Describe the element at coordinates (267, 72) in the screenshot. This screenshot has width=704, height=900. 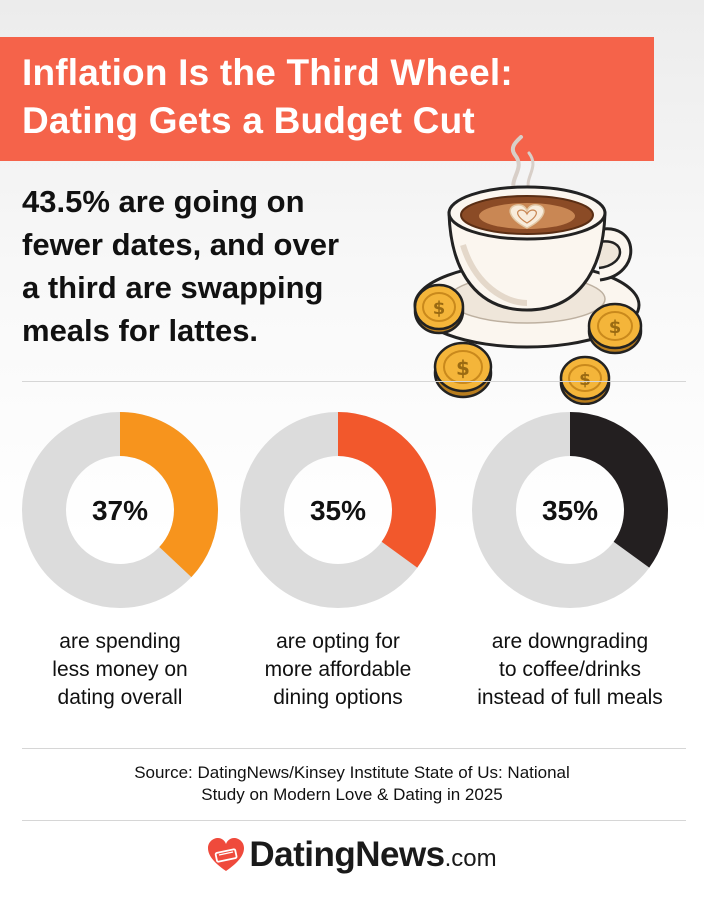
I see `page-title-line-1: Inflation Is the Third Wheel:` at that location.